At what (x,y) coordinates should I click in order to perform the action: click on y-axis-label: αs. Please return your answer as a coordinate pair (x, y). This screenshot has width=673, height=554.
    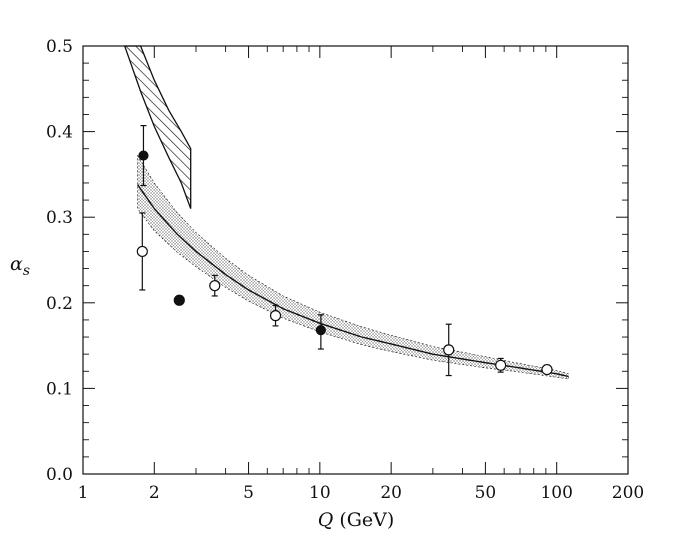
    Looking at the image, I should click on (20, 266).